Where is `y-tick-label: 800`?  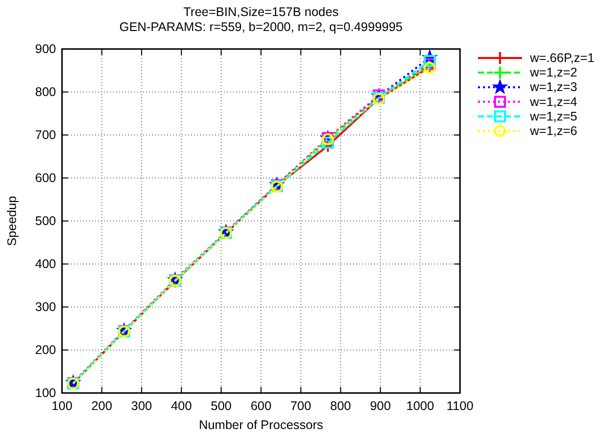 y-tick-label: 800 is located at coordinates (45, 92).